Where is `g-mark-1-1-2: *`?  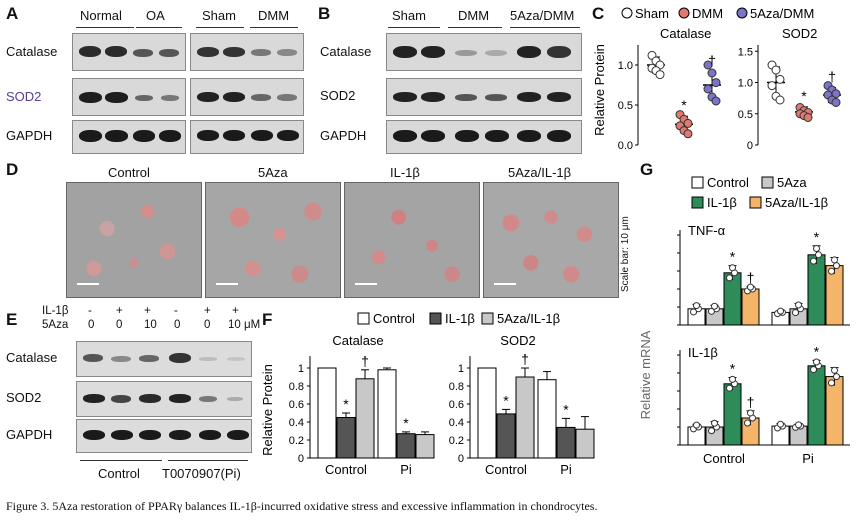
g-mark-1-1-2: * is located at coordinates (817, 351).